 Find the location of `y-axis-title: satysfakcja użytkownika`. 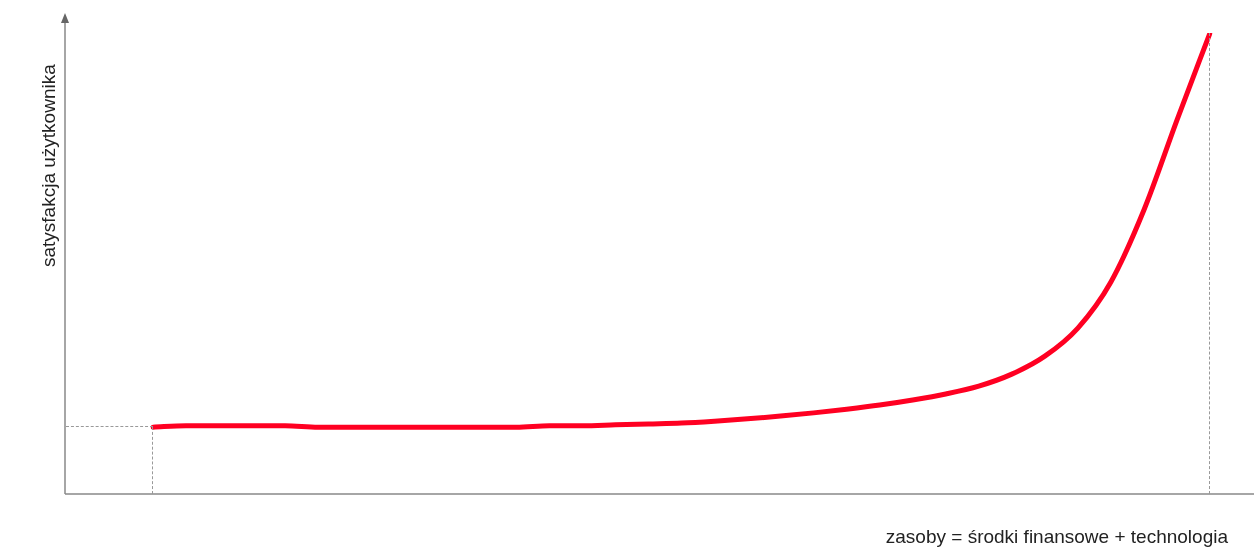

y-axis-title: satysfakcja użytkownika is located at coordinates (49, 165).